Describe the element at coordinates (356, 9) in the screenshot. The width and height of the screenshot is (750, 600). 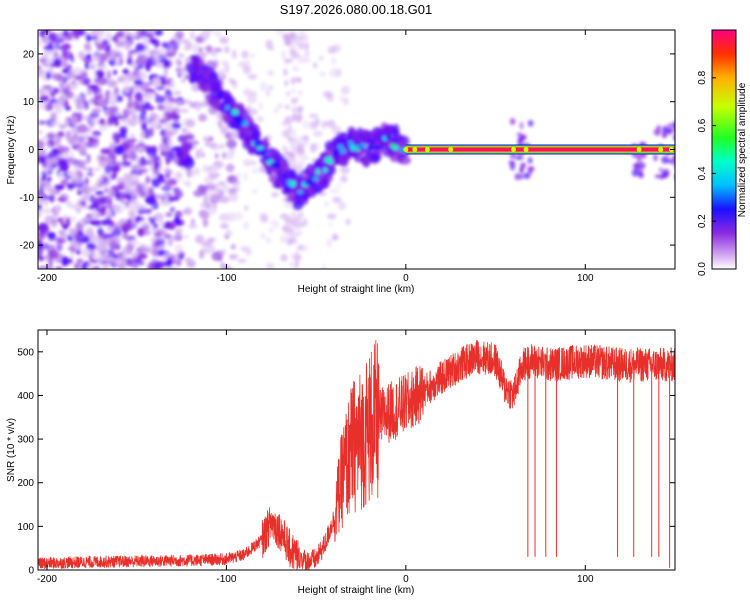
I see `chart-title: S197.2026.080.00.18.G01` at that location.